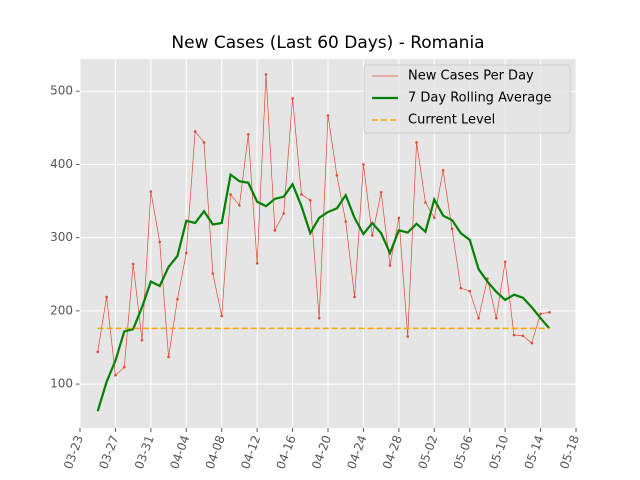 Image resolution: width=640 pixels, height=480 pixels. Describe the element at coordinates (327, 43) in the screenshot. I see `chart-title: New Cases (Last 60 Days) - Romania` at that location.